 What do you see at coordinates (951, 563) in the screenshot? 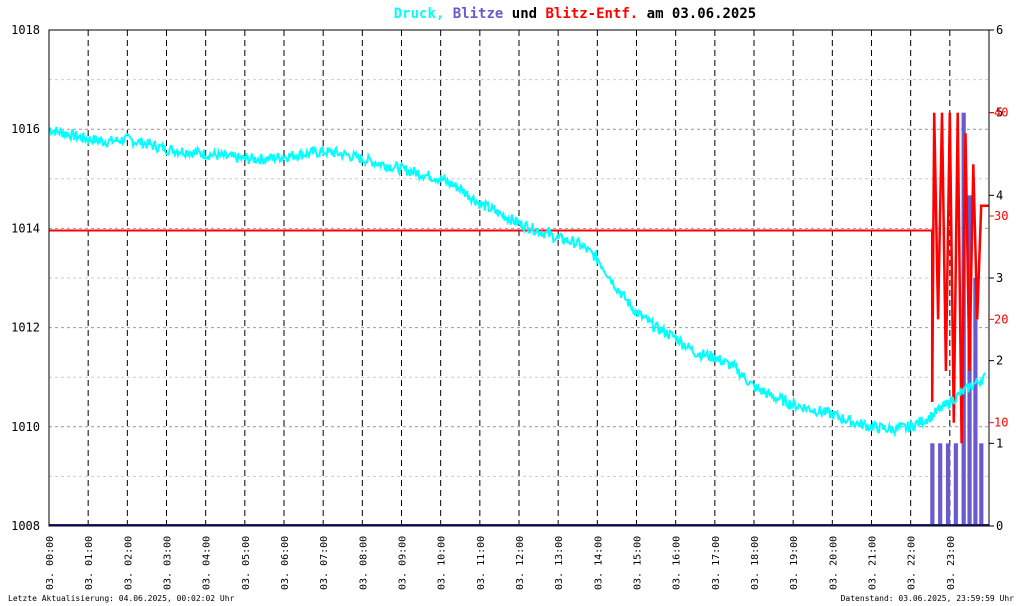
I see `x-tick-23: 03. 23:00` at bounding box center [951, 563].